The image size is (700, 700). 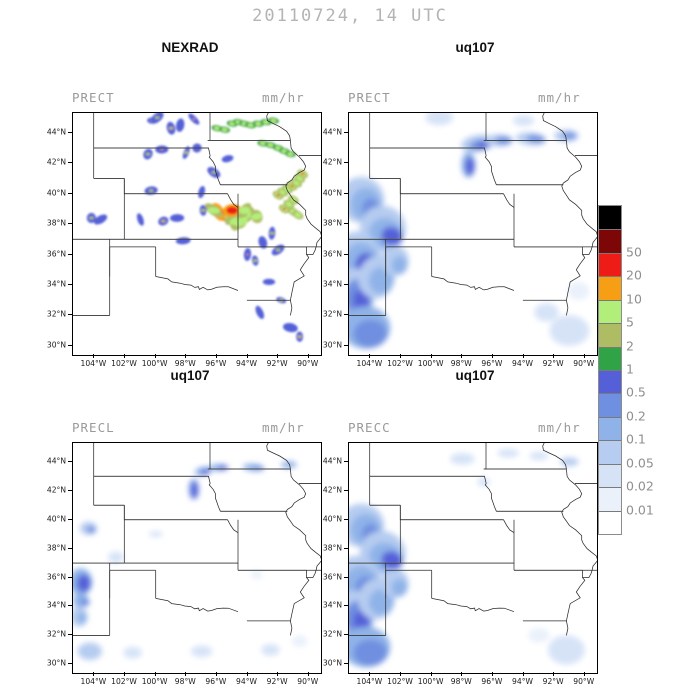 I want to click on colorbar-label: 0.1, so click(x=636, y=439).